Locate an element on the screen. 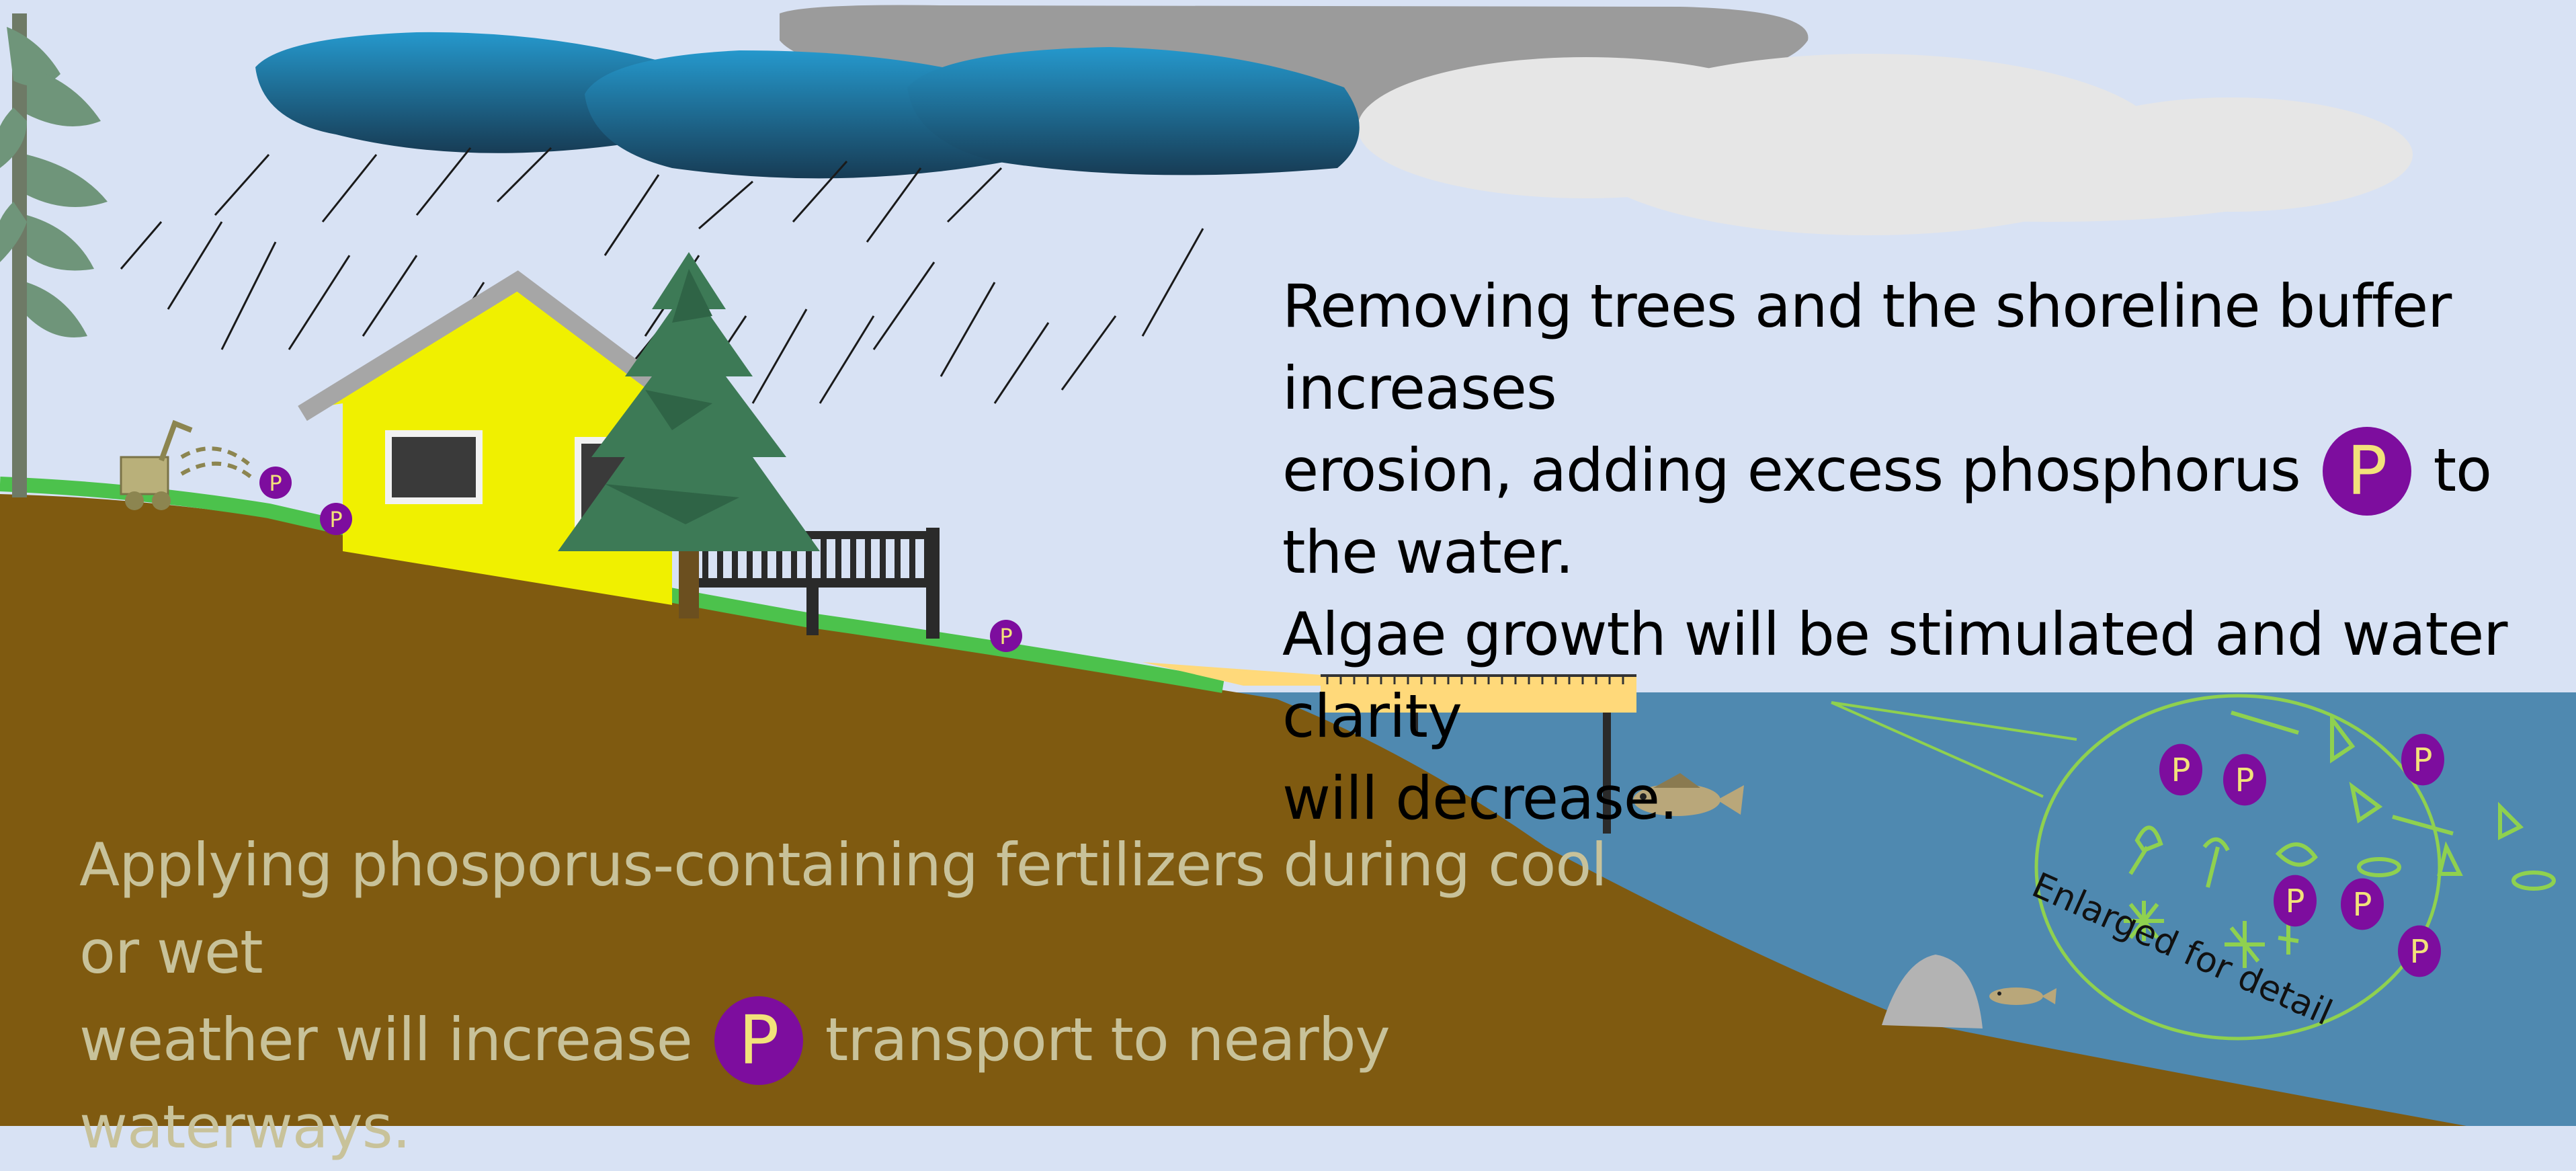 The height and width of the screenshot is (1171, 2576). erosion-caption-line4: will decrease. is located at coordinates (1480, 799).